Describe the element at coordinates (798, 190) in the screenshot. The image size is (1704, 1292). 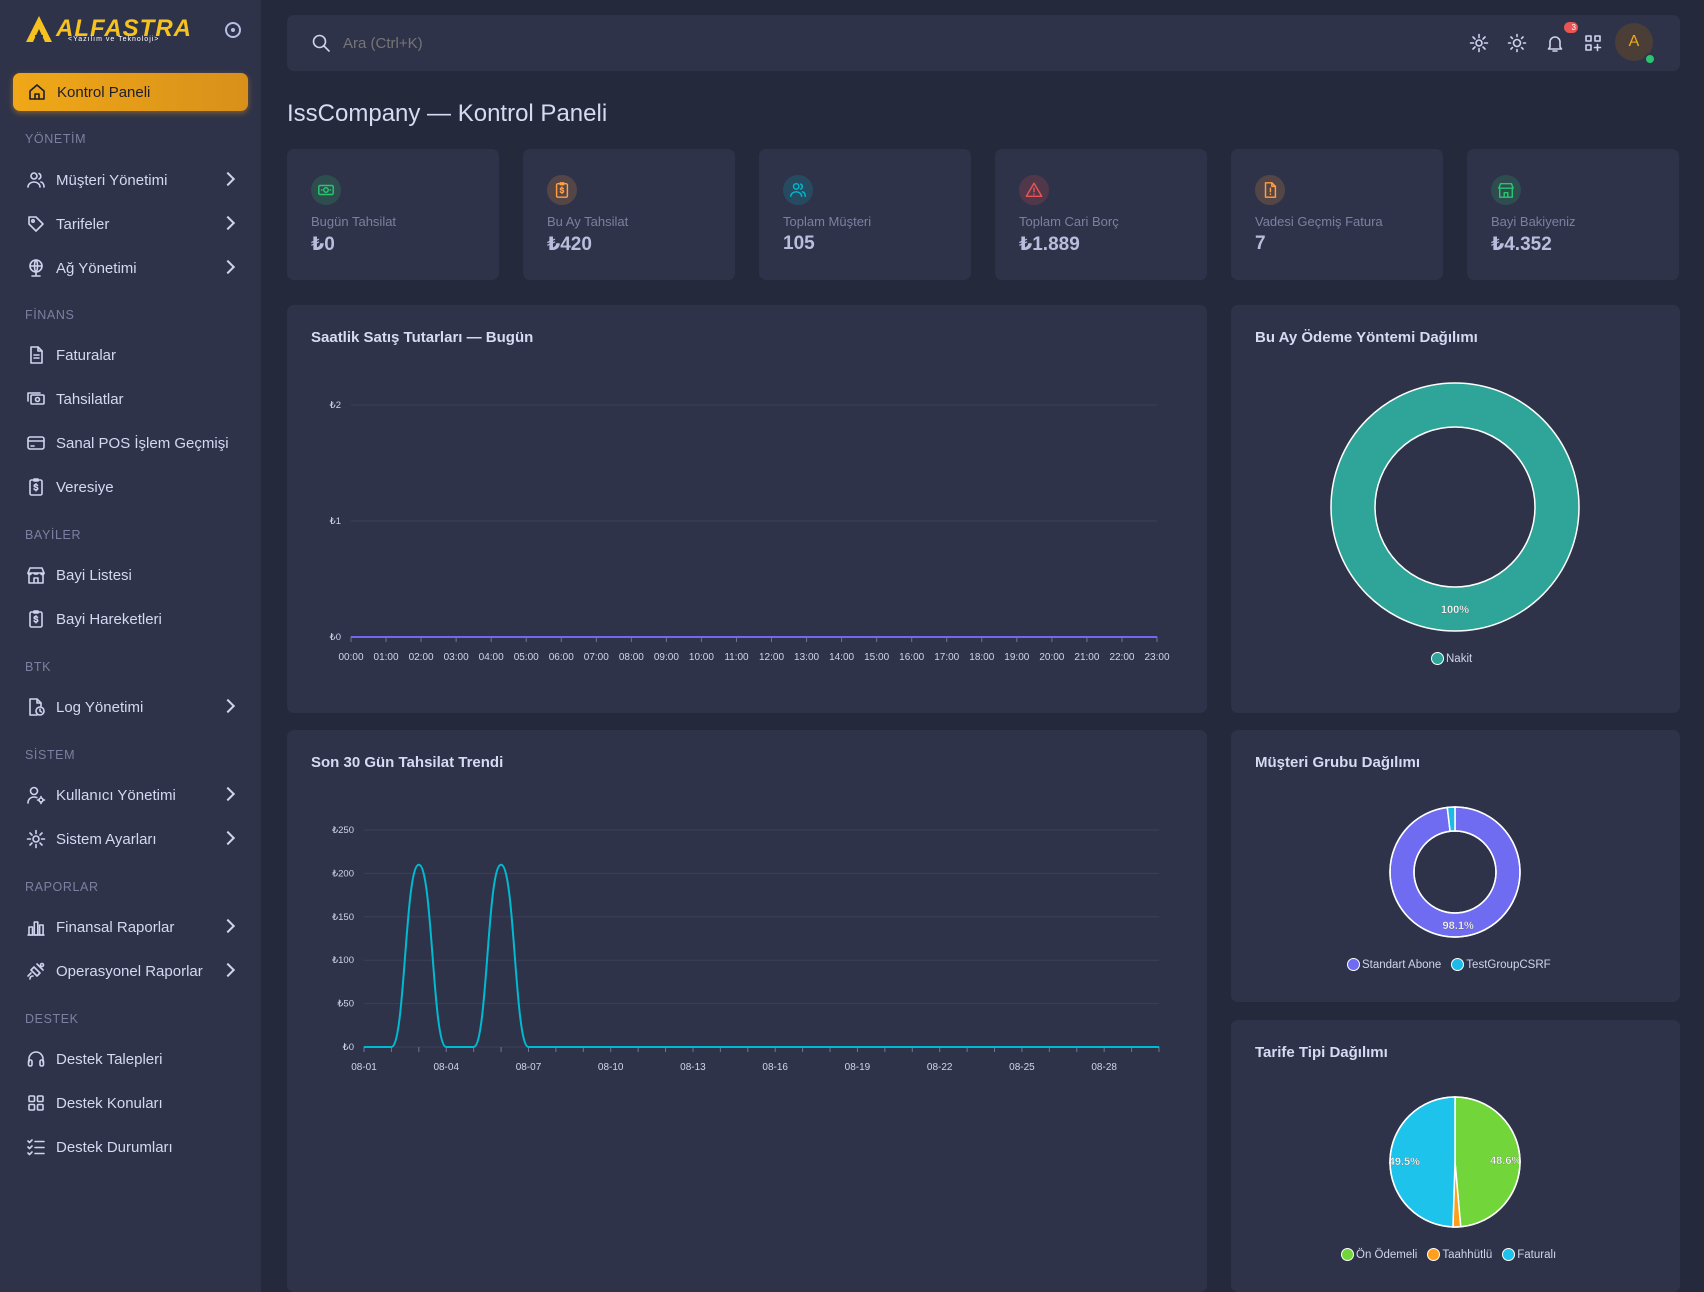
I see `users-icon` at that location.